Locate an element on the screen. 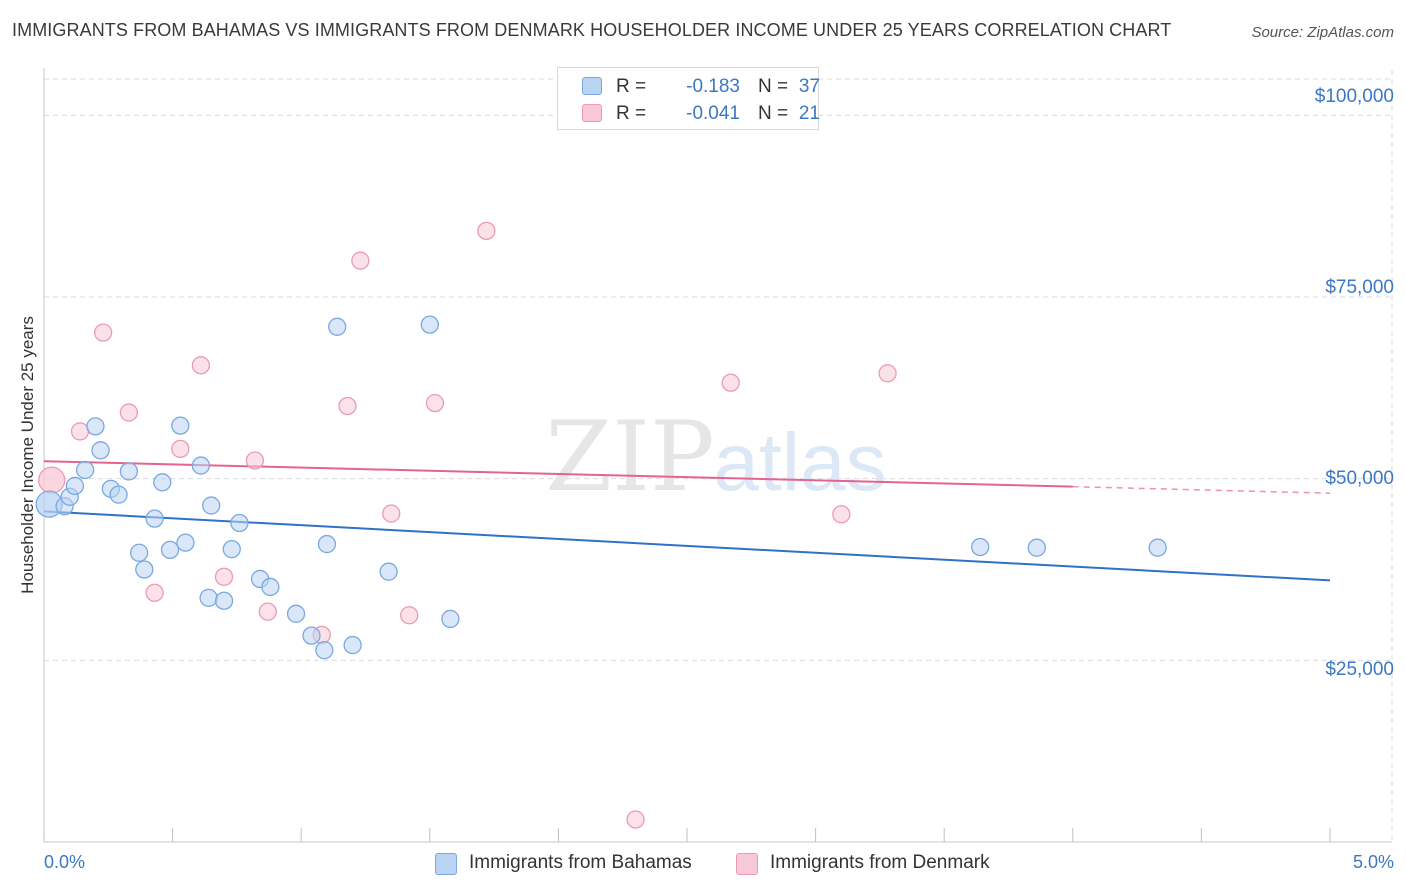  y-tick-label-100000: $100,000 is located at coordinates (1354, 96).